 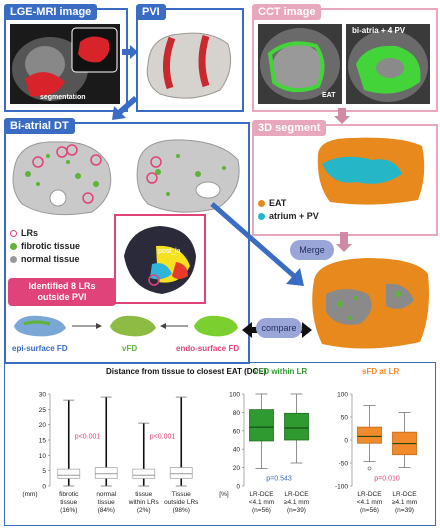 I want to click on y-tick-label: 80, so click(x=237, y=413).